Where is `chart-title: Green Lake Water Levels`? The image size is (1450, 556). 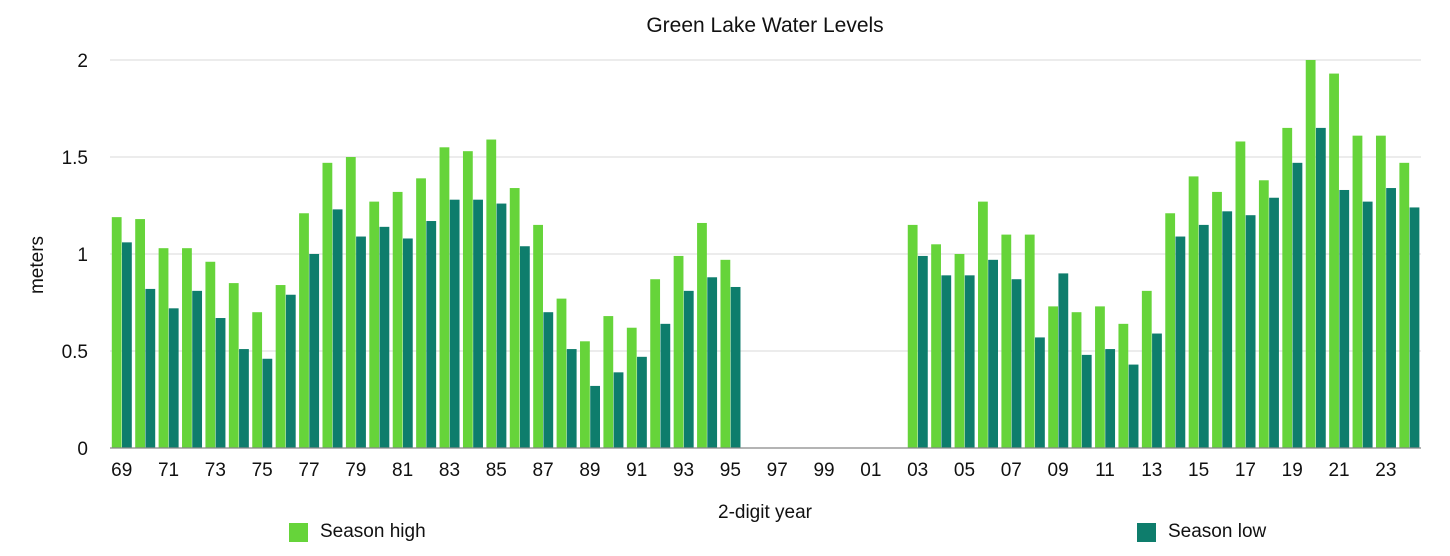 chart-title: Green Lake Water Levels is located at coordinates (764, 25).